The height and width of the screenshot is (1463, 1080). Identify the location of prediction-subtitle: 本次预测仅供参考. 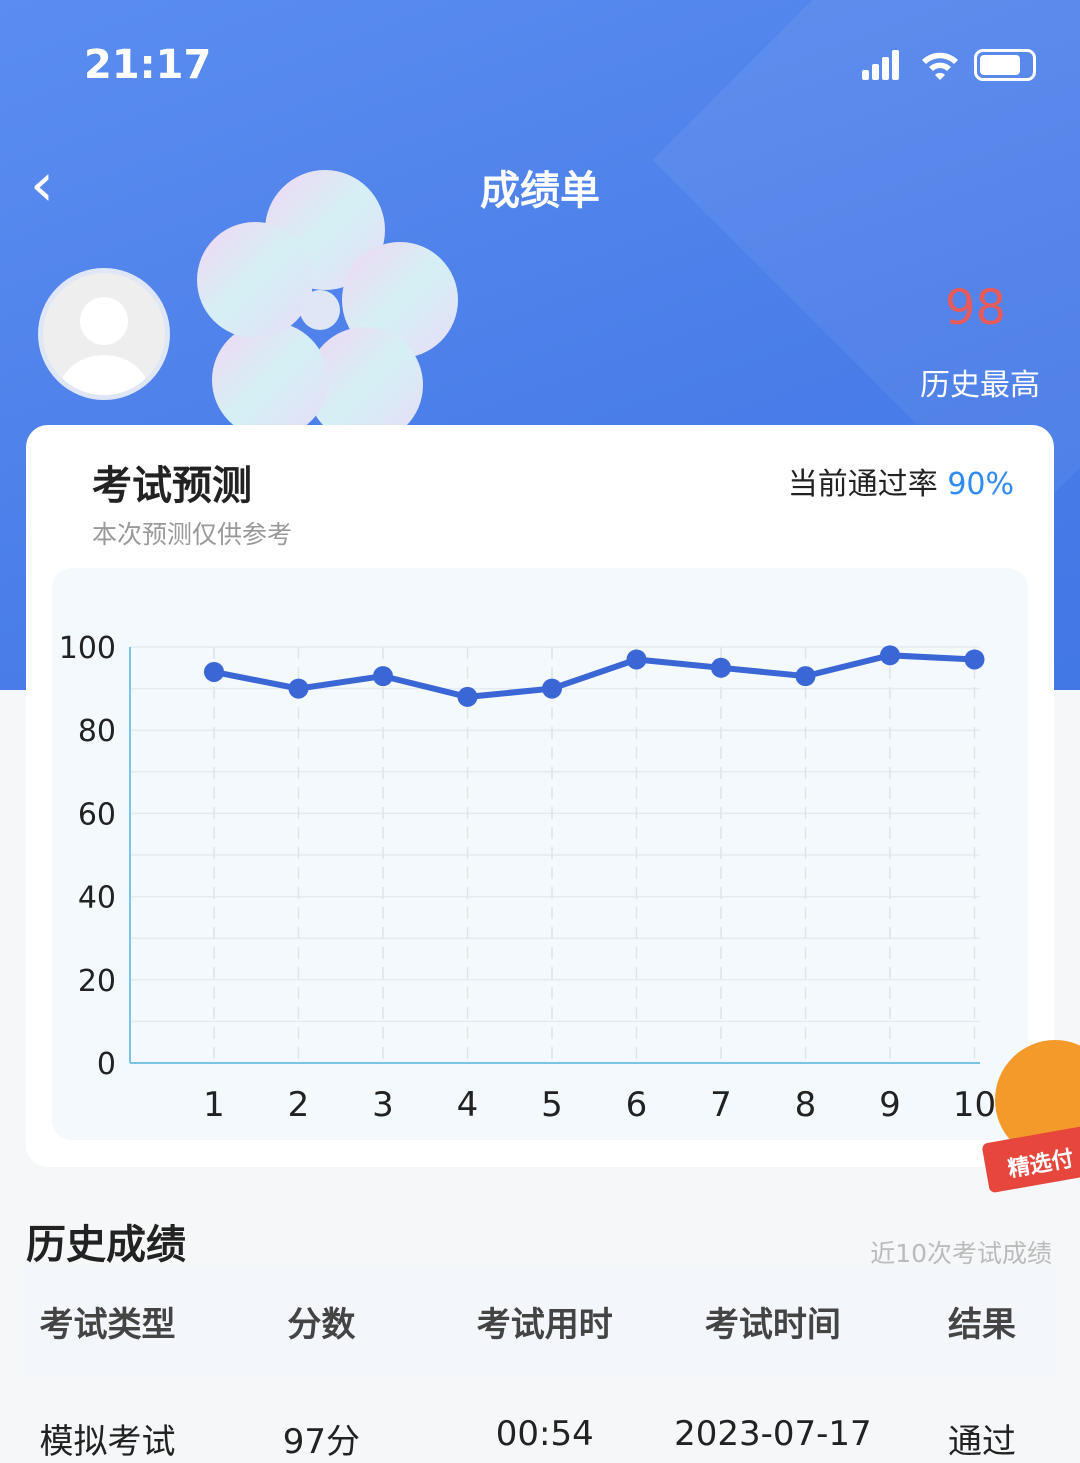
(192, 534).